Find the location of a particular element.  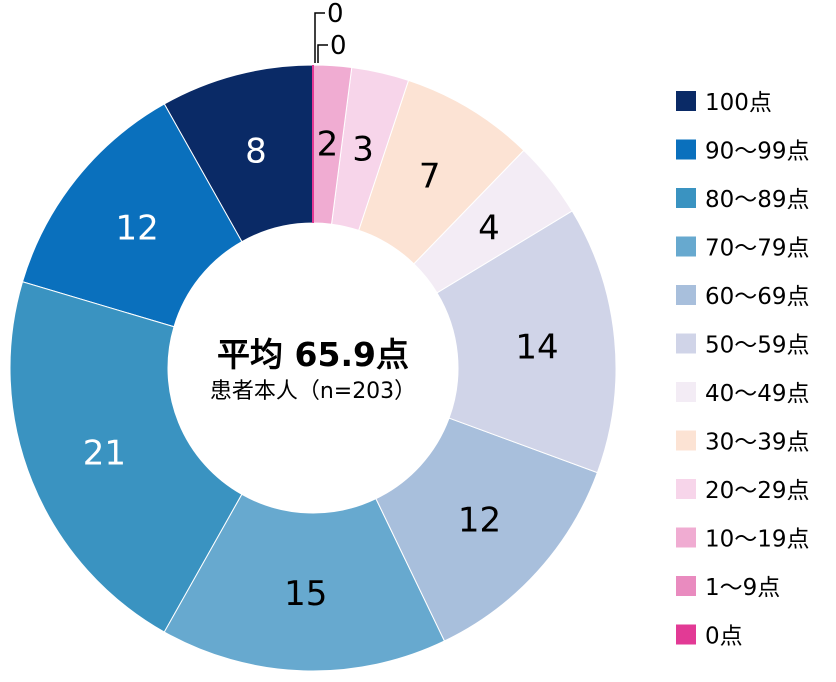

slice-value-label-9: 2 is located at coordinates (328, 144).